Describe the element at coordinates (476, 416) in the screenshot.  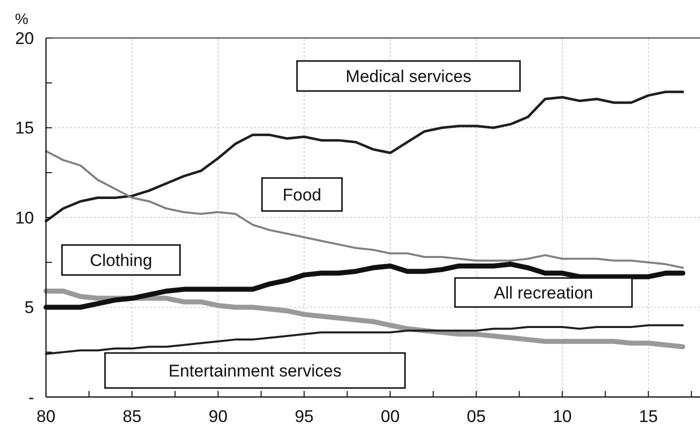
I see `x-tick-label: 05` at that location.